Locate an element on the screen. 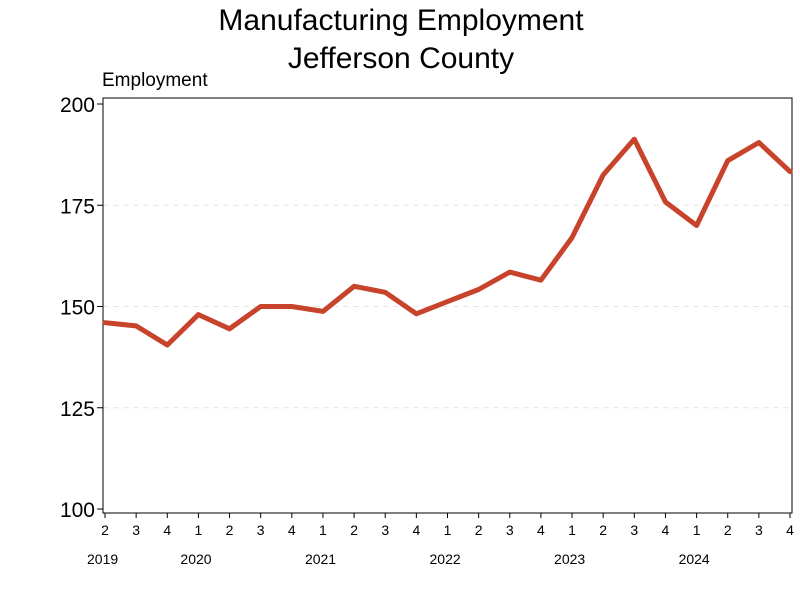 Image resolution: width=800 pixels, height=600 pixels. x-quarter-label-0: 2 is located at coordinates (105, 530).